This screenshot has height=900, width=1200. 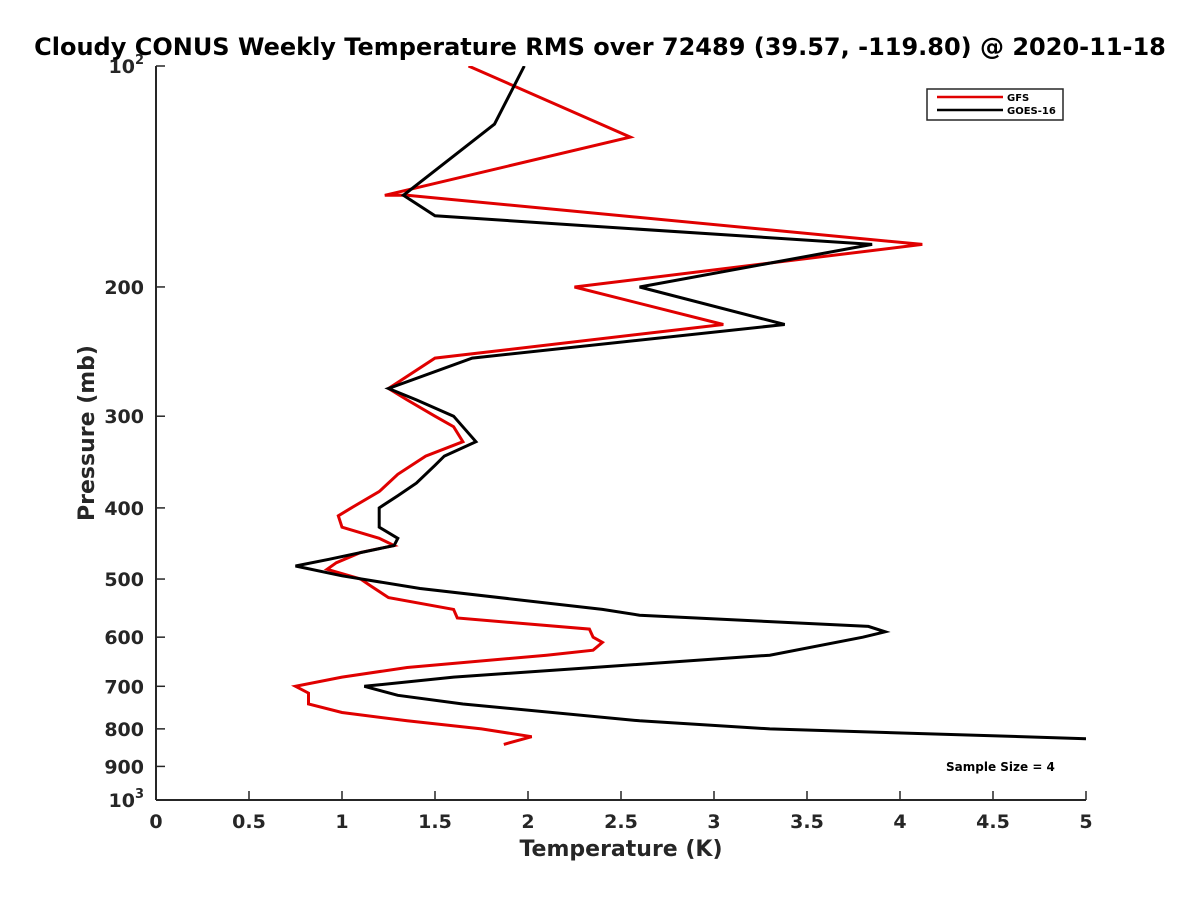 What do you see at coordinates (713, 822) in the screenshot?
I see `x-tick-label: 3` at bounding box center [713, 822].